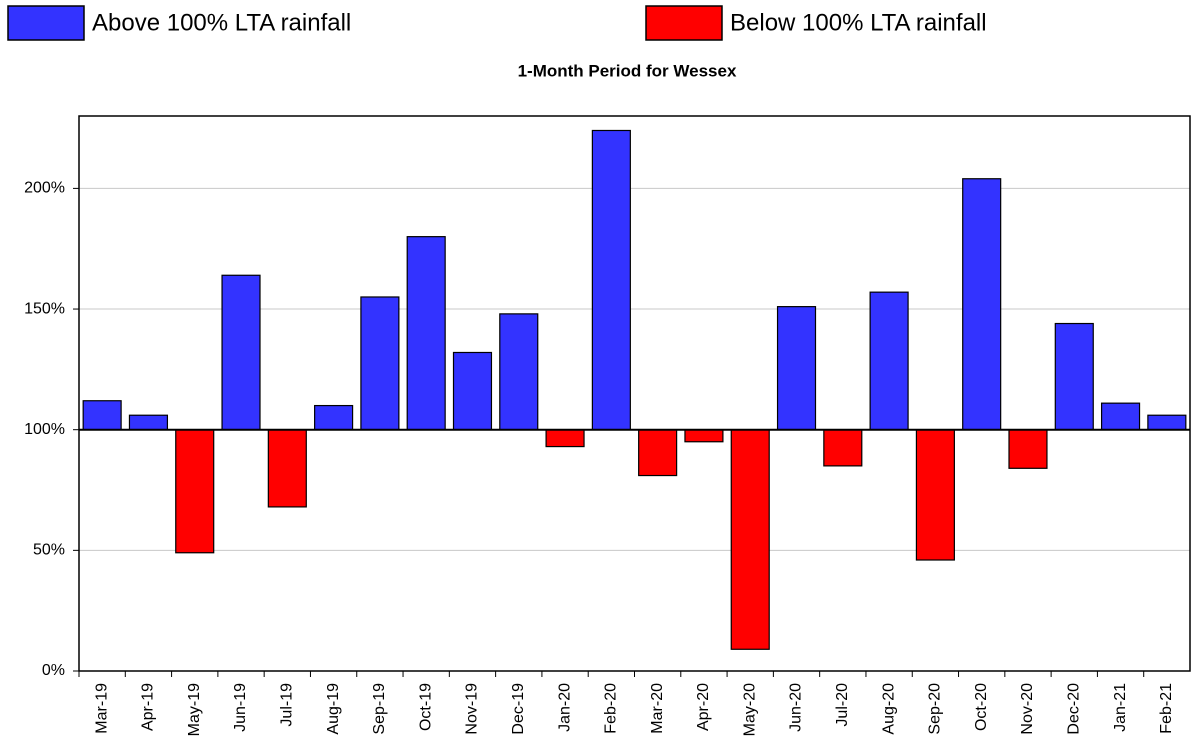 Image resolution: width=1194 pixels, height=752 pixels. I want to click on x-tick-label: Sep-20, so click(935, 709).